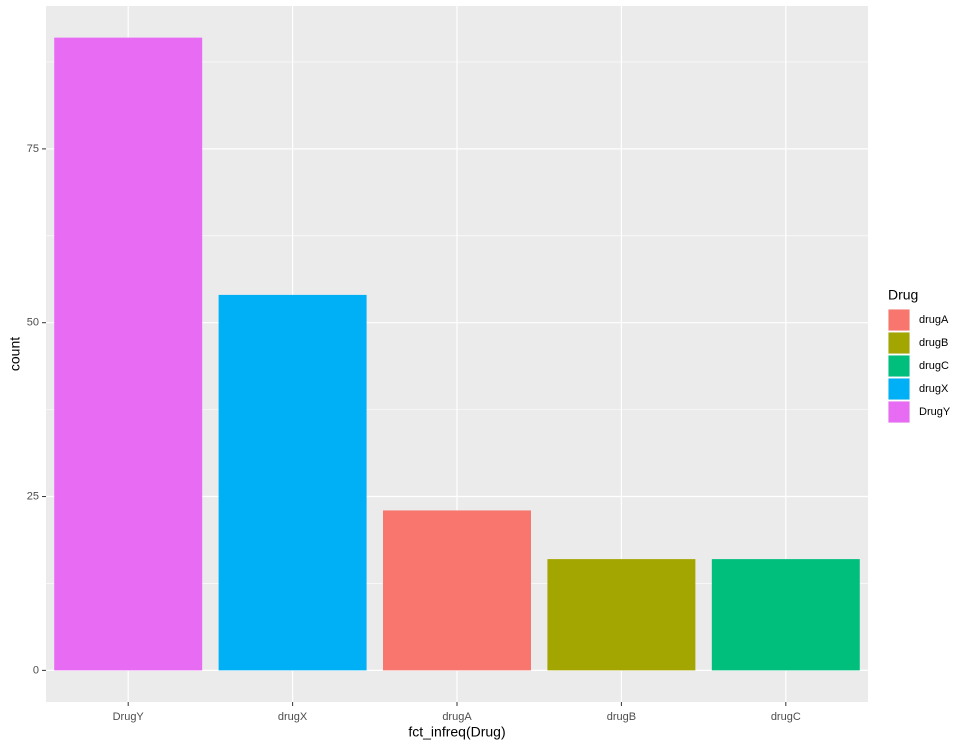  What do you see at coordinates (293, 717) in the screenshot?
I see `x-tick-label: drugX` at bounding box center [293, 717].